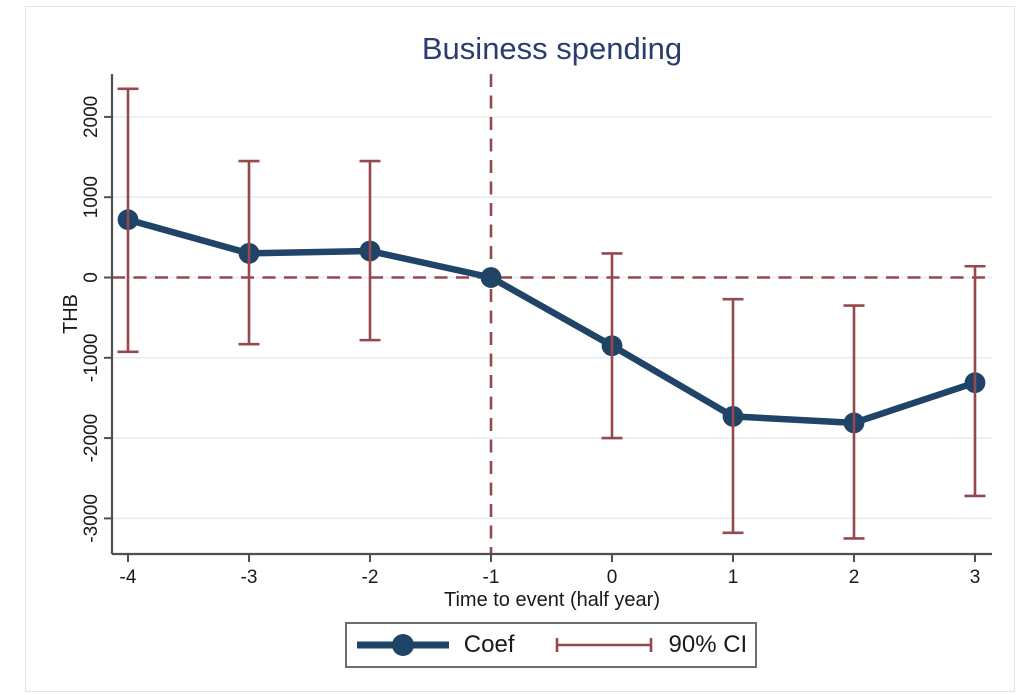 This screenshot has height=695, width=1024. Describe the element at coordinates (603, 645) in the screenshot. I see `legend-ci-glyph` at that location.